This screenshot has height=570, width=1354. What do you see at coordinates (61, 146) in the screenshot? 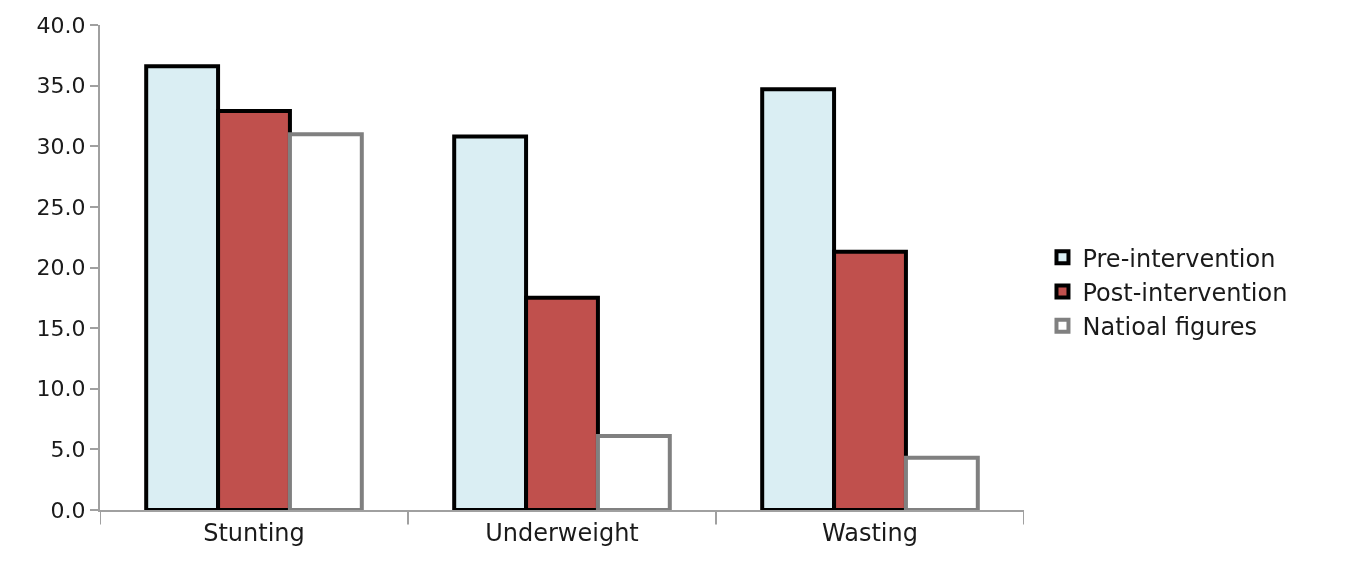
I see `y-tick-label: 30.0` at bounding box center [61, 146].